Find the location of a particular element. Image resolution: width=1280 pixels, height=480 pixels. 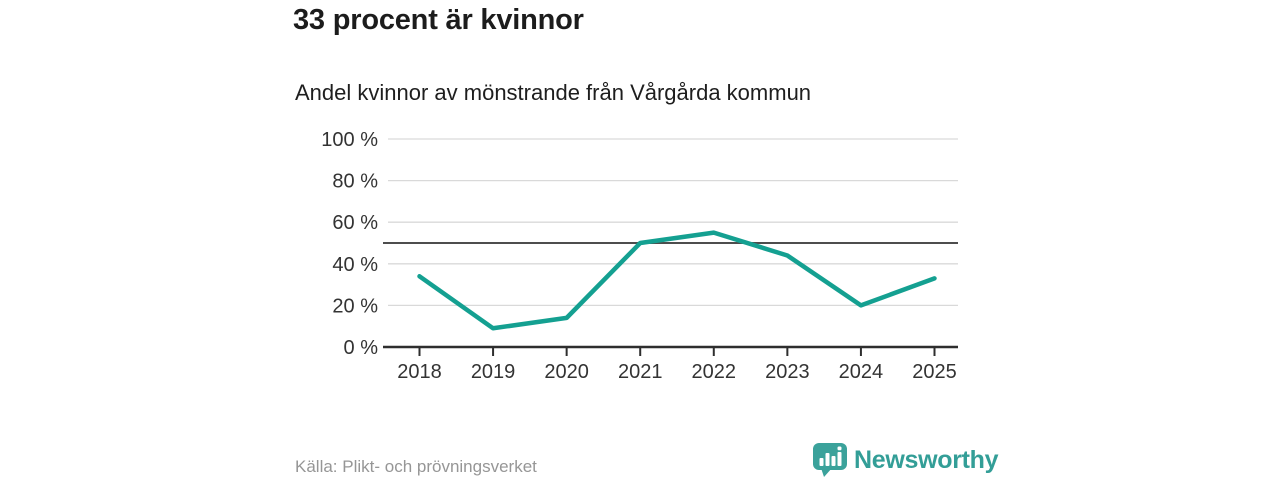

x-tick-label: 2021 is located at coordinates (640, 372).